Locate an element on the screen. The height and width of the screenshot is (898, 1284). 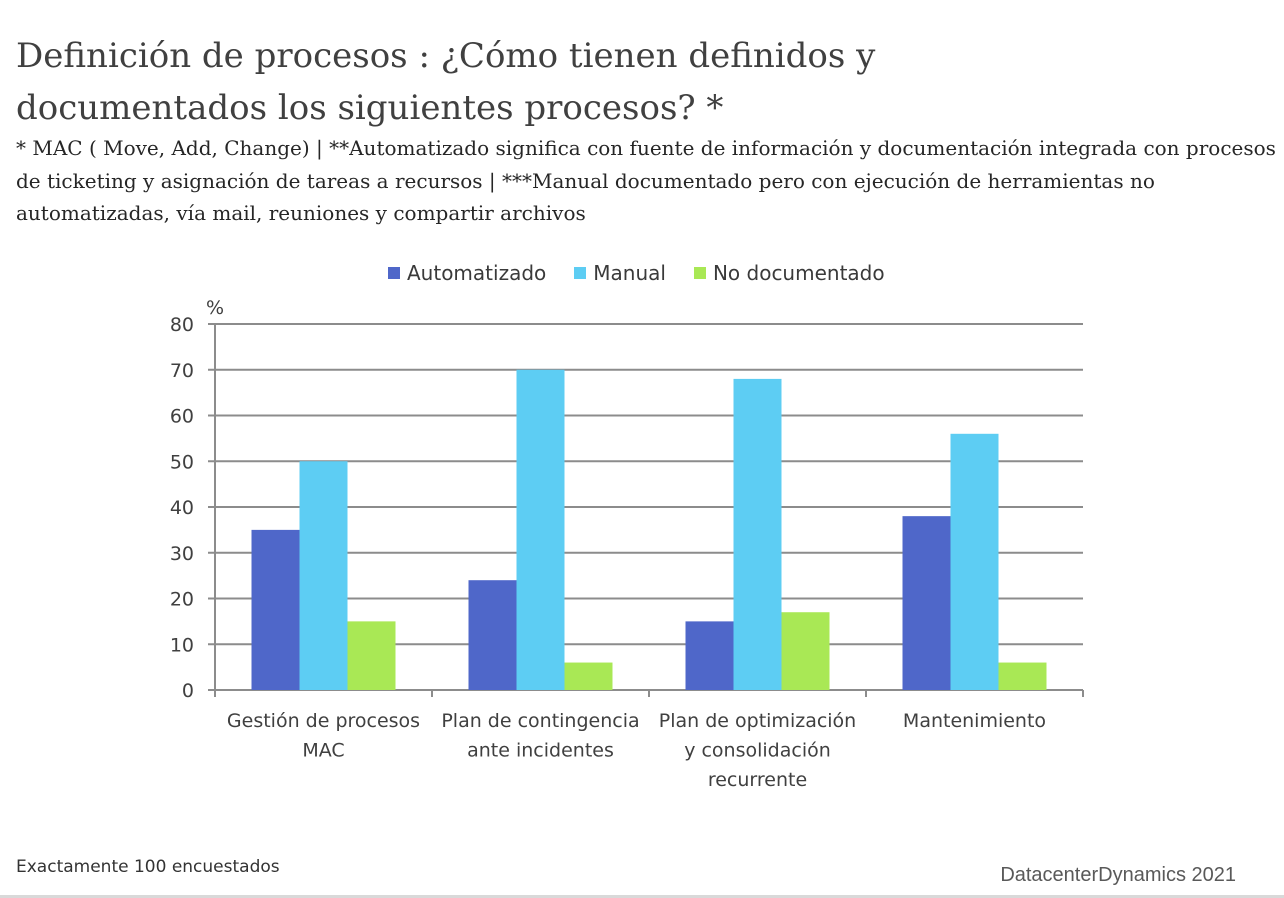
y-tick-label: 30 is located at coordinates (182, 554).